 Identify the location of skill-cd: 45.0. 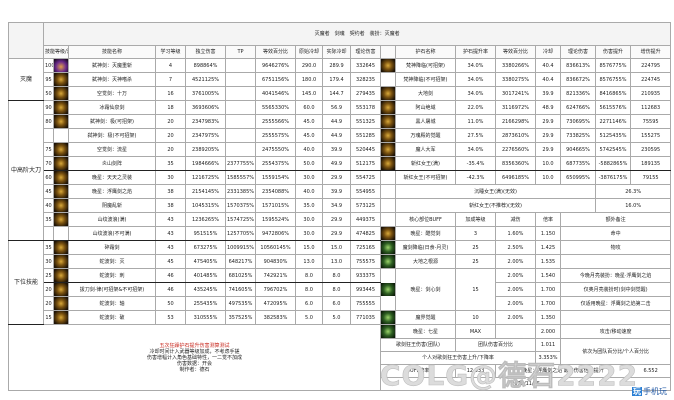
(309, 121).